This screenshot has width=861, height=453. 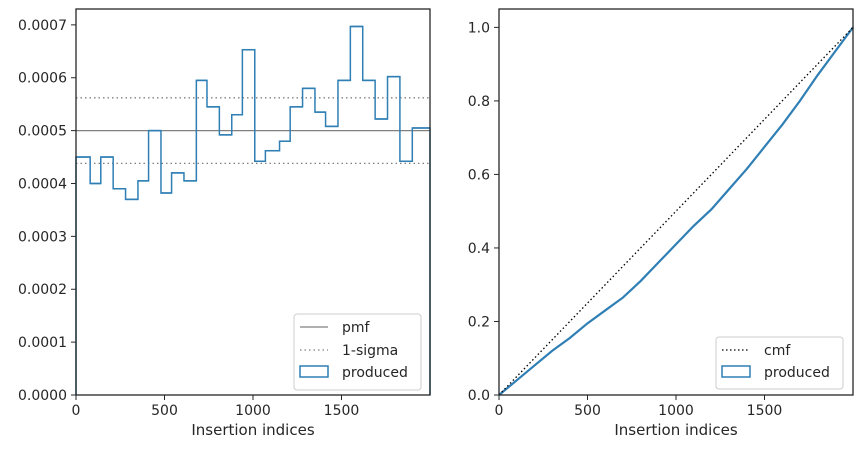 What do you see at coordinates (42, 132) in the screenshot?
I see `y-tick-label: 0.0005` at bounding box center [42, 132].